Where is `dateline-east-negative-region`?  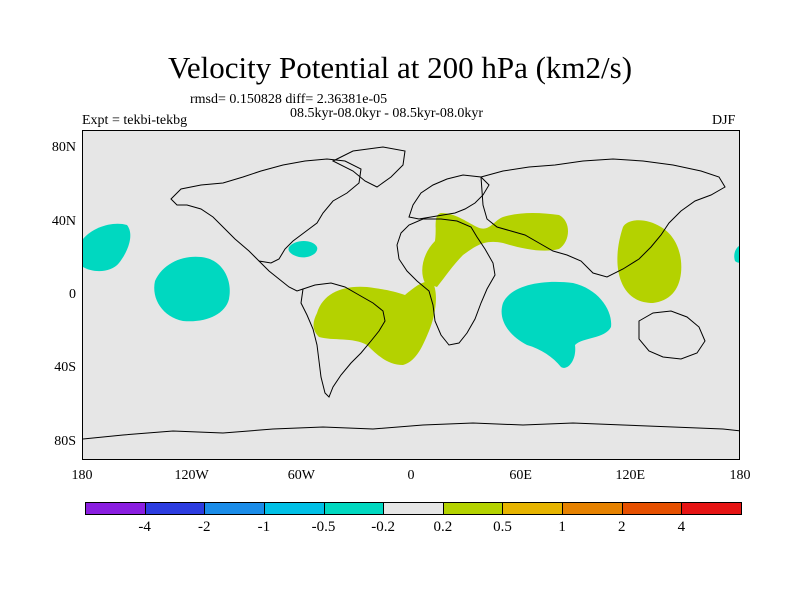
dateline-east-negative-region is located at coordinates (736, 254).